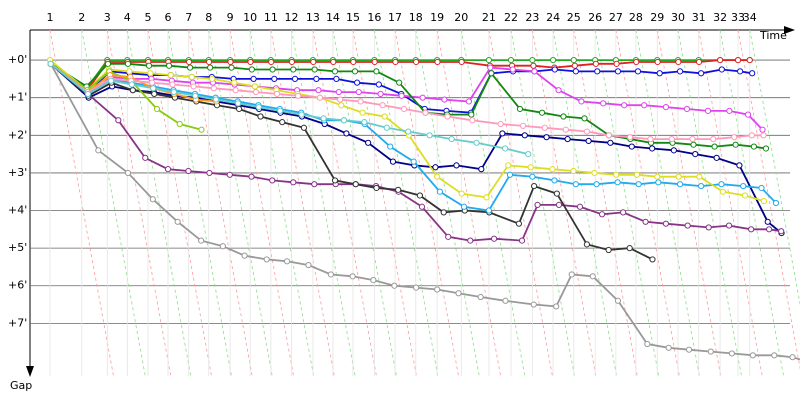 This screenshot has width=800, height=400. Describe the element at coordinates (81, 17) in the screenshot. I see `x-tick-label: 2` at that location.